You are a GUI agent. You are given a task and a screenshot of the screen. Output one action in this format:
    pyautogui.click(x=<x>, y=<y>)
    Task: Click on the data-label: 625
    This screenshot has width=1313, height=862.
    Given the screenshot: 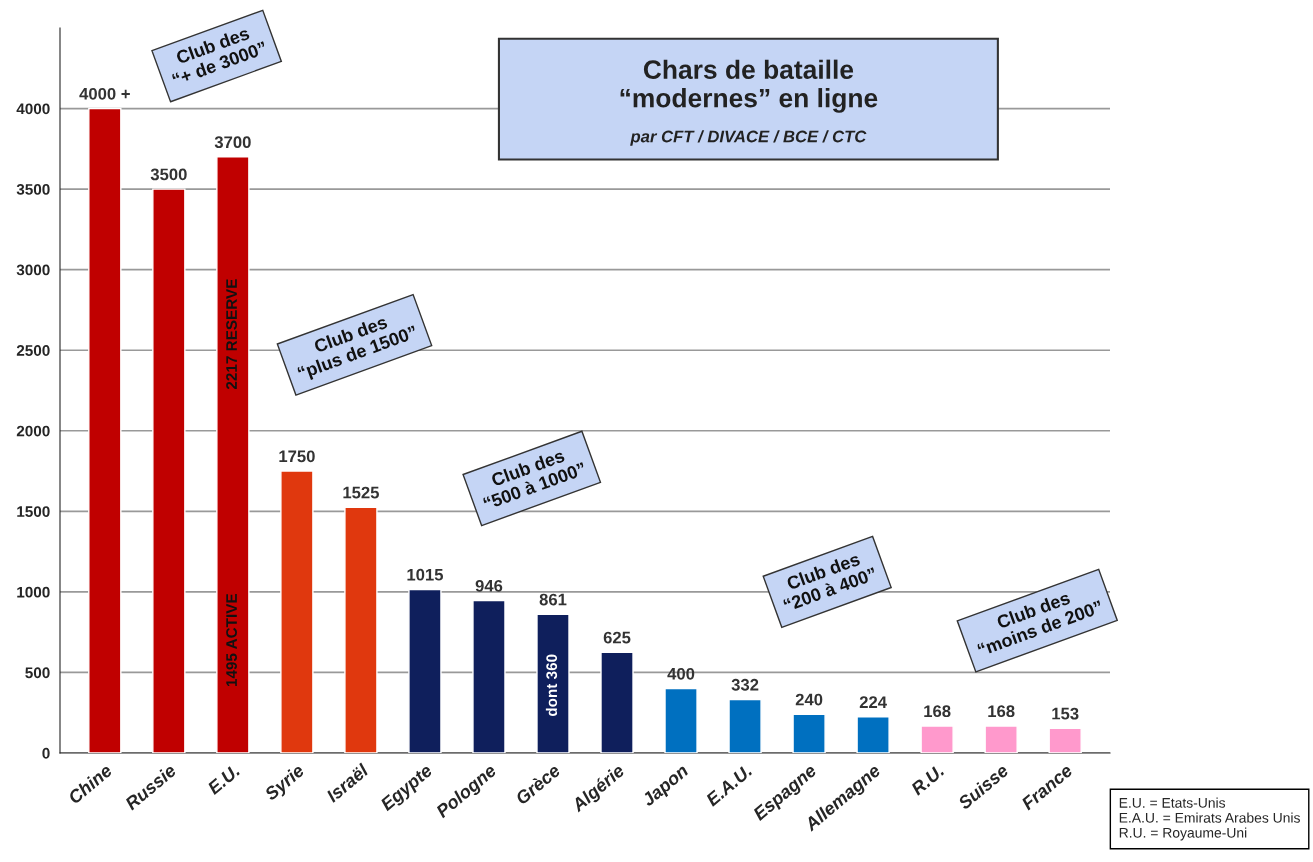 What is the action you would take?
    pyautogui.click(x=617, y=637)
    